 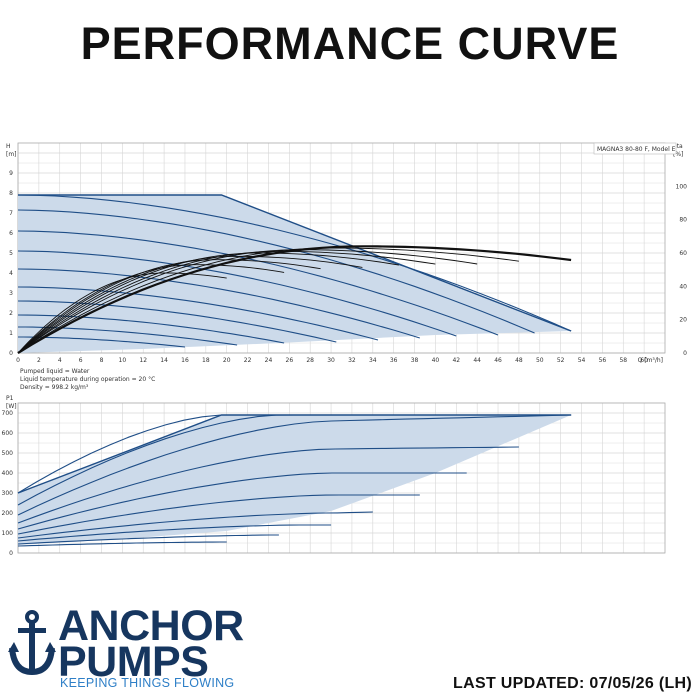 I want to click on x-tick-label: 50, so click(x=540, y=360).